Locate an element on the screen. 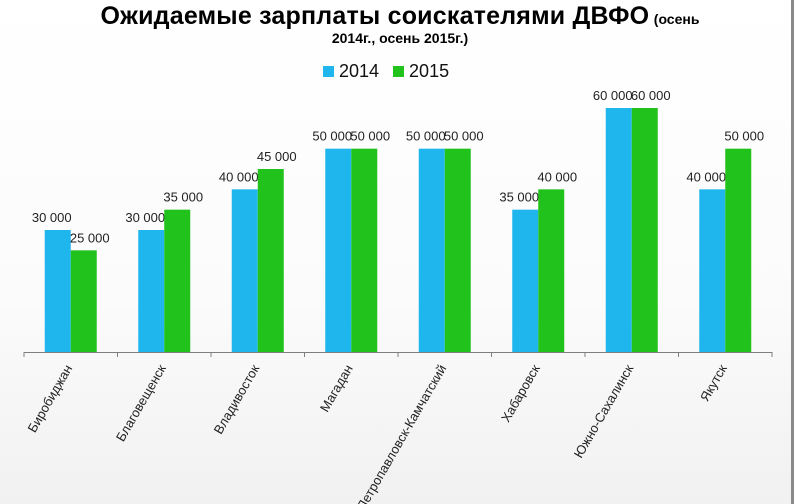  data-label-2014-1: 30 000 is located at coordinates (145, 217).